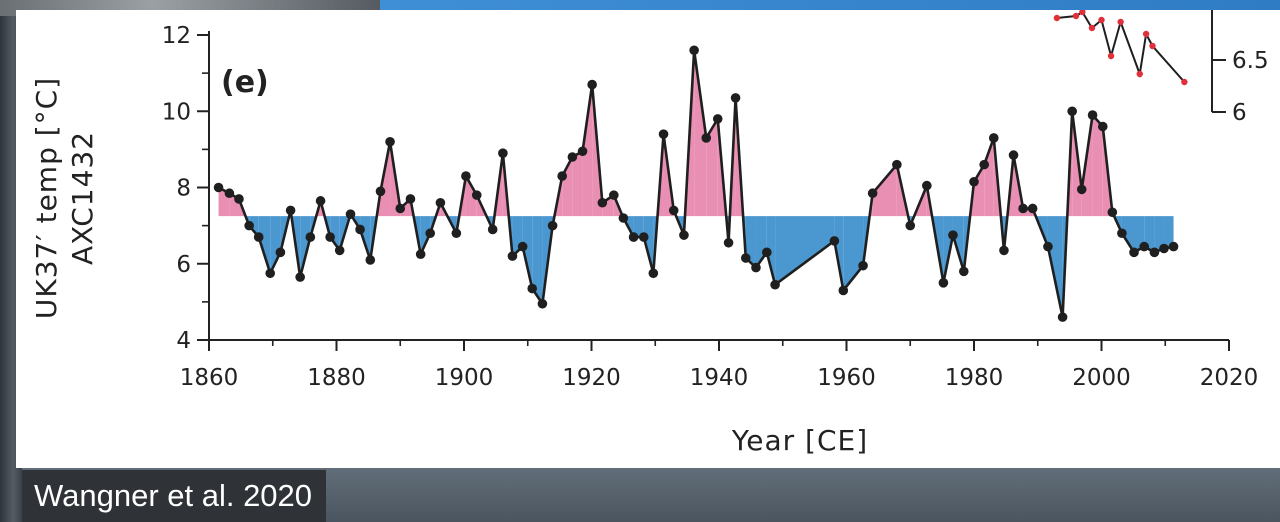 The width and height of the screenshot is (1280, 522). What do you see at coordinates (183, 265) in the screenshot?
I see `y-tick-label: 6` at bounding box center [183, 265].